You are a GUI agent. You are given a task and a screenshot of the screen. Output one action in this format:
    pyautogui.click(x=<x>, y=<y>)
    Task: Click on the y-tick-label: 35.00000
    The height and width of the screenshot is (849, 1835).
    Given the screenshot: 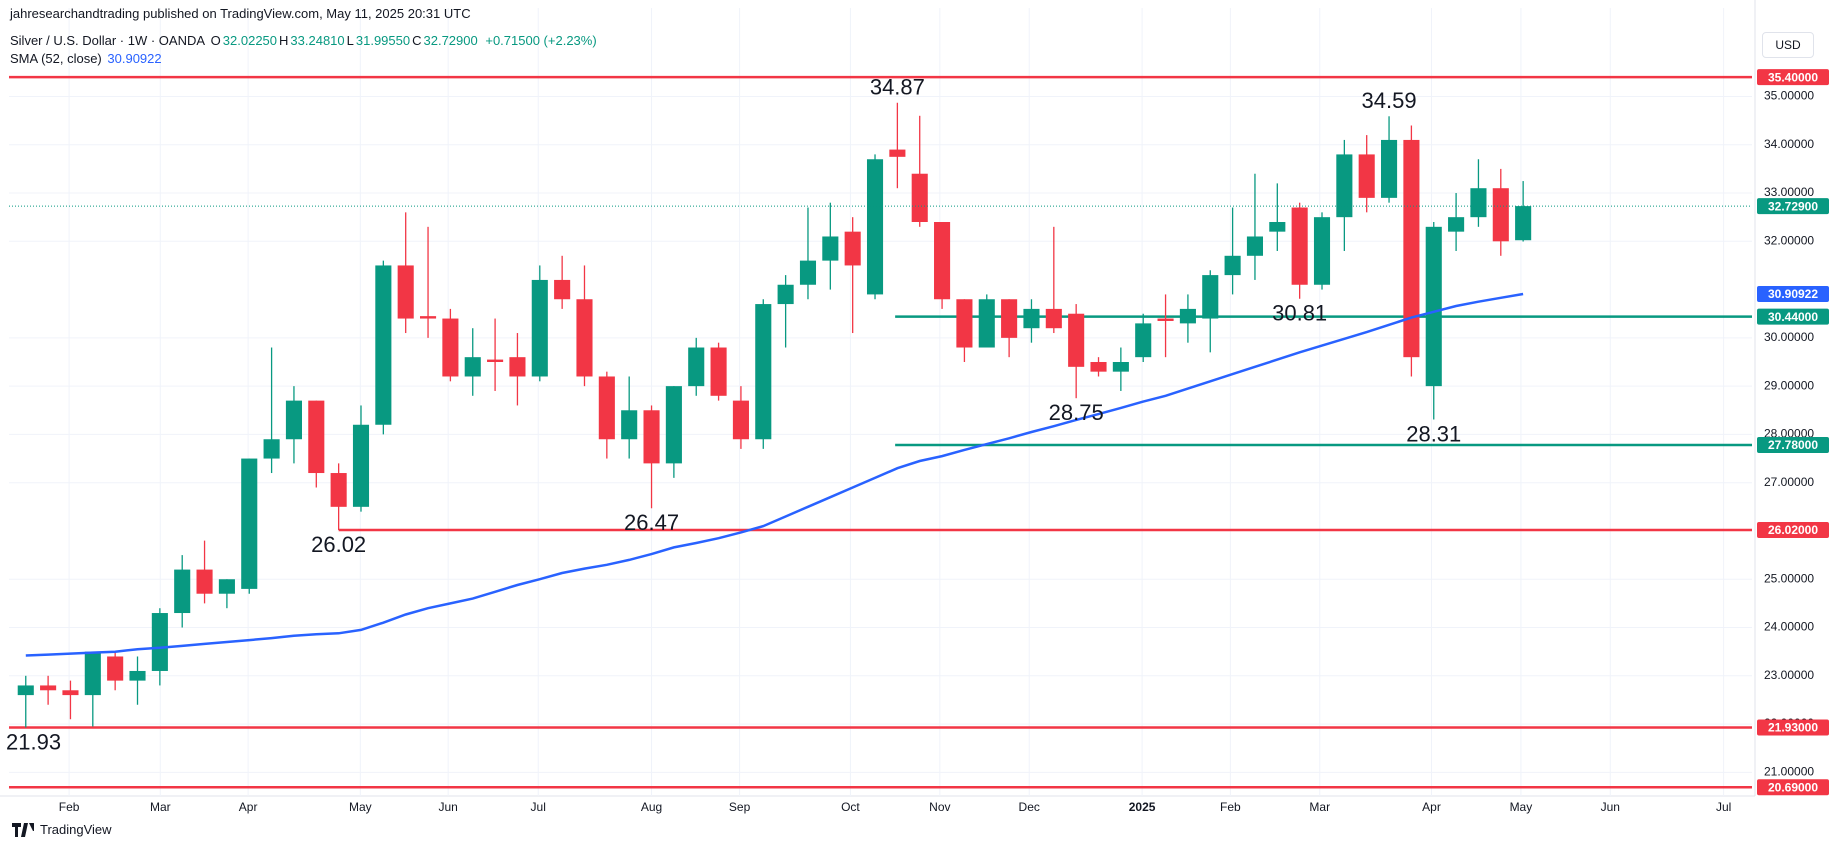 What is the action you would take?
    pyautogui.click(x=1789, y=96)
    